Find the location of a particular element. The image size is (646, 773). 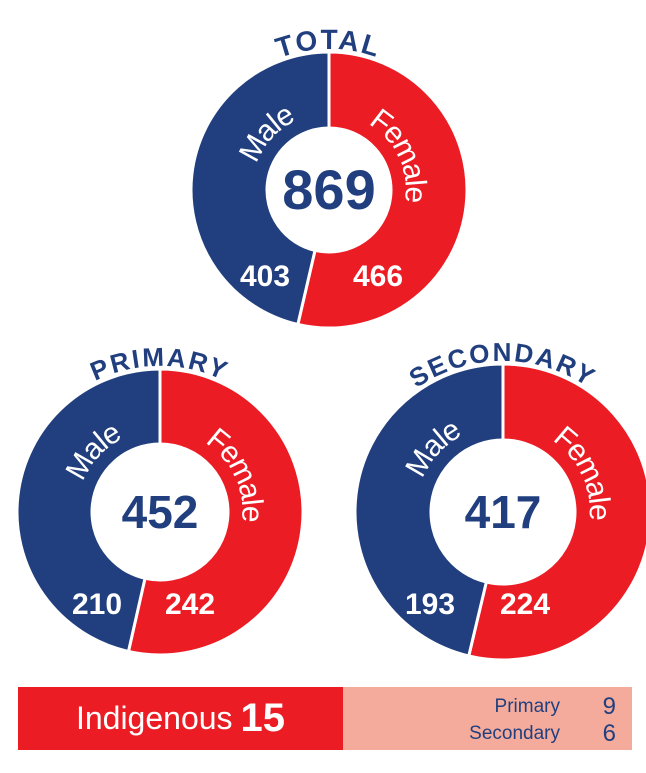

breakdown-value: 6 is located at coordinates (609, 733).